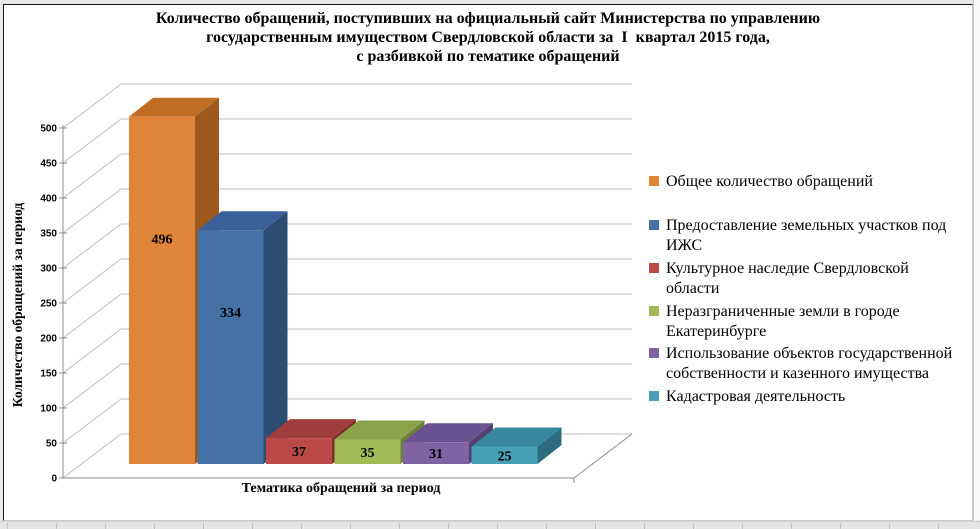 The height and width of the screenshot is (529, 980). What do you see at coordinates (603, 456) in the screenshot?
I see `floor-right-edge` at bounding box center [603, 456].